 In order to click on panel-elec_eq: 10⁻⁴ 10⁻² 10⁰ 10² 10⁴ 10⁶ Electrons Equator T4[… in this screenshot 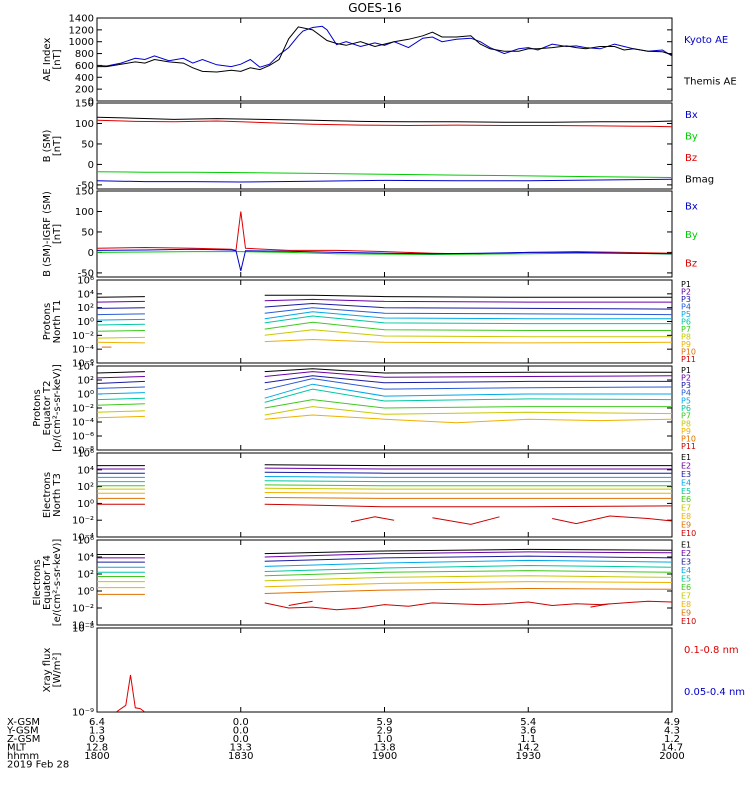, I will do `click(364, 584)`.